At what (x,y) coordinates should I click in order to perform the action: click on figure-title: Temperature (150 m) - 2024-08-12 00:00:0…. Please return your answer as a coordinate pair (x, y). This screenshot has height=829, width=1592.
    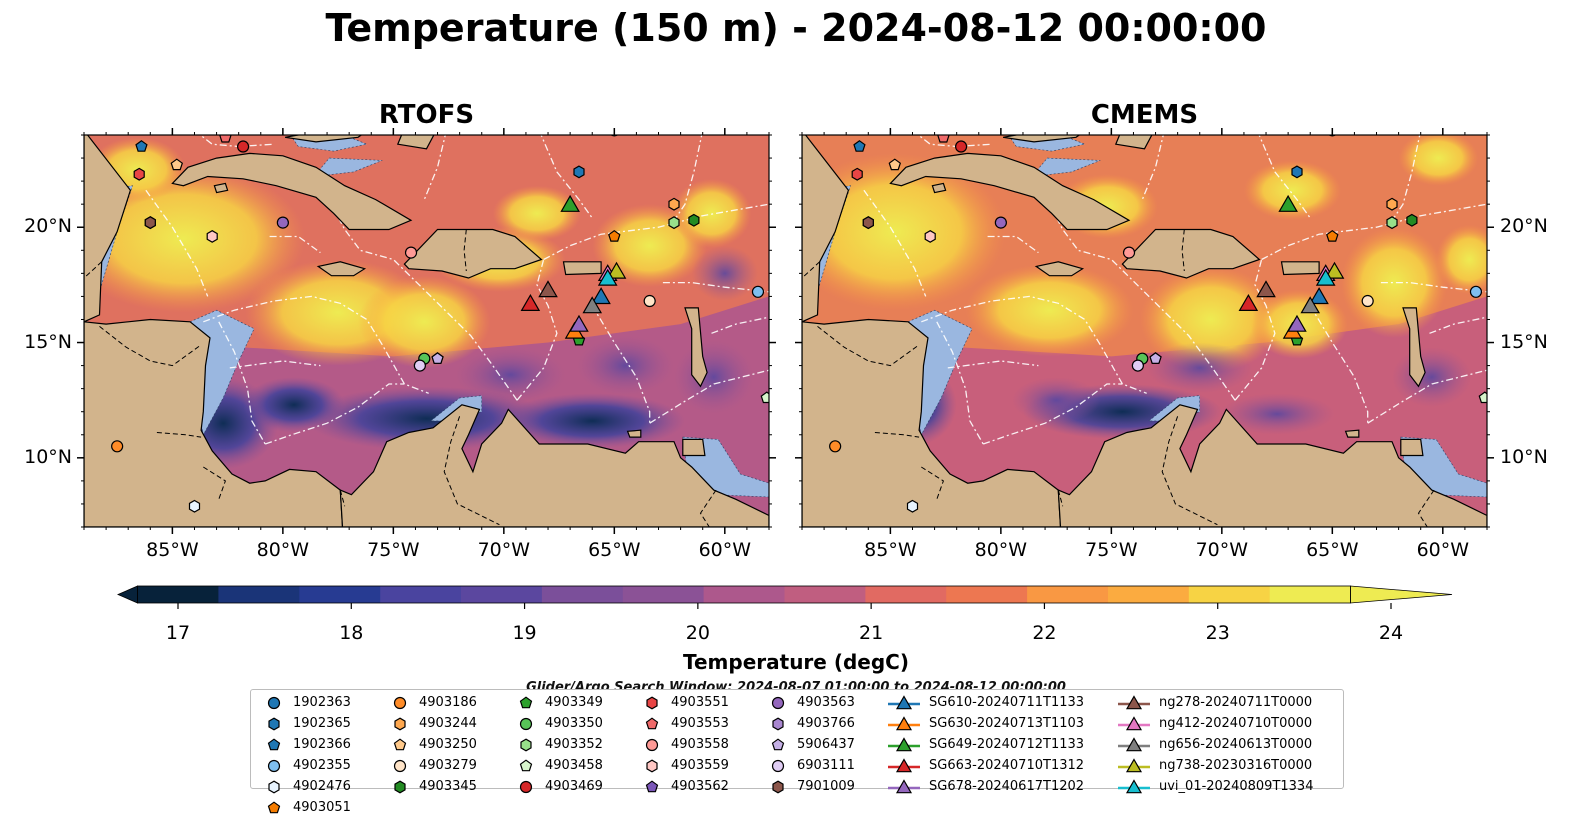
    Looking at the image, I should click on (796, 28).